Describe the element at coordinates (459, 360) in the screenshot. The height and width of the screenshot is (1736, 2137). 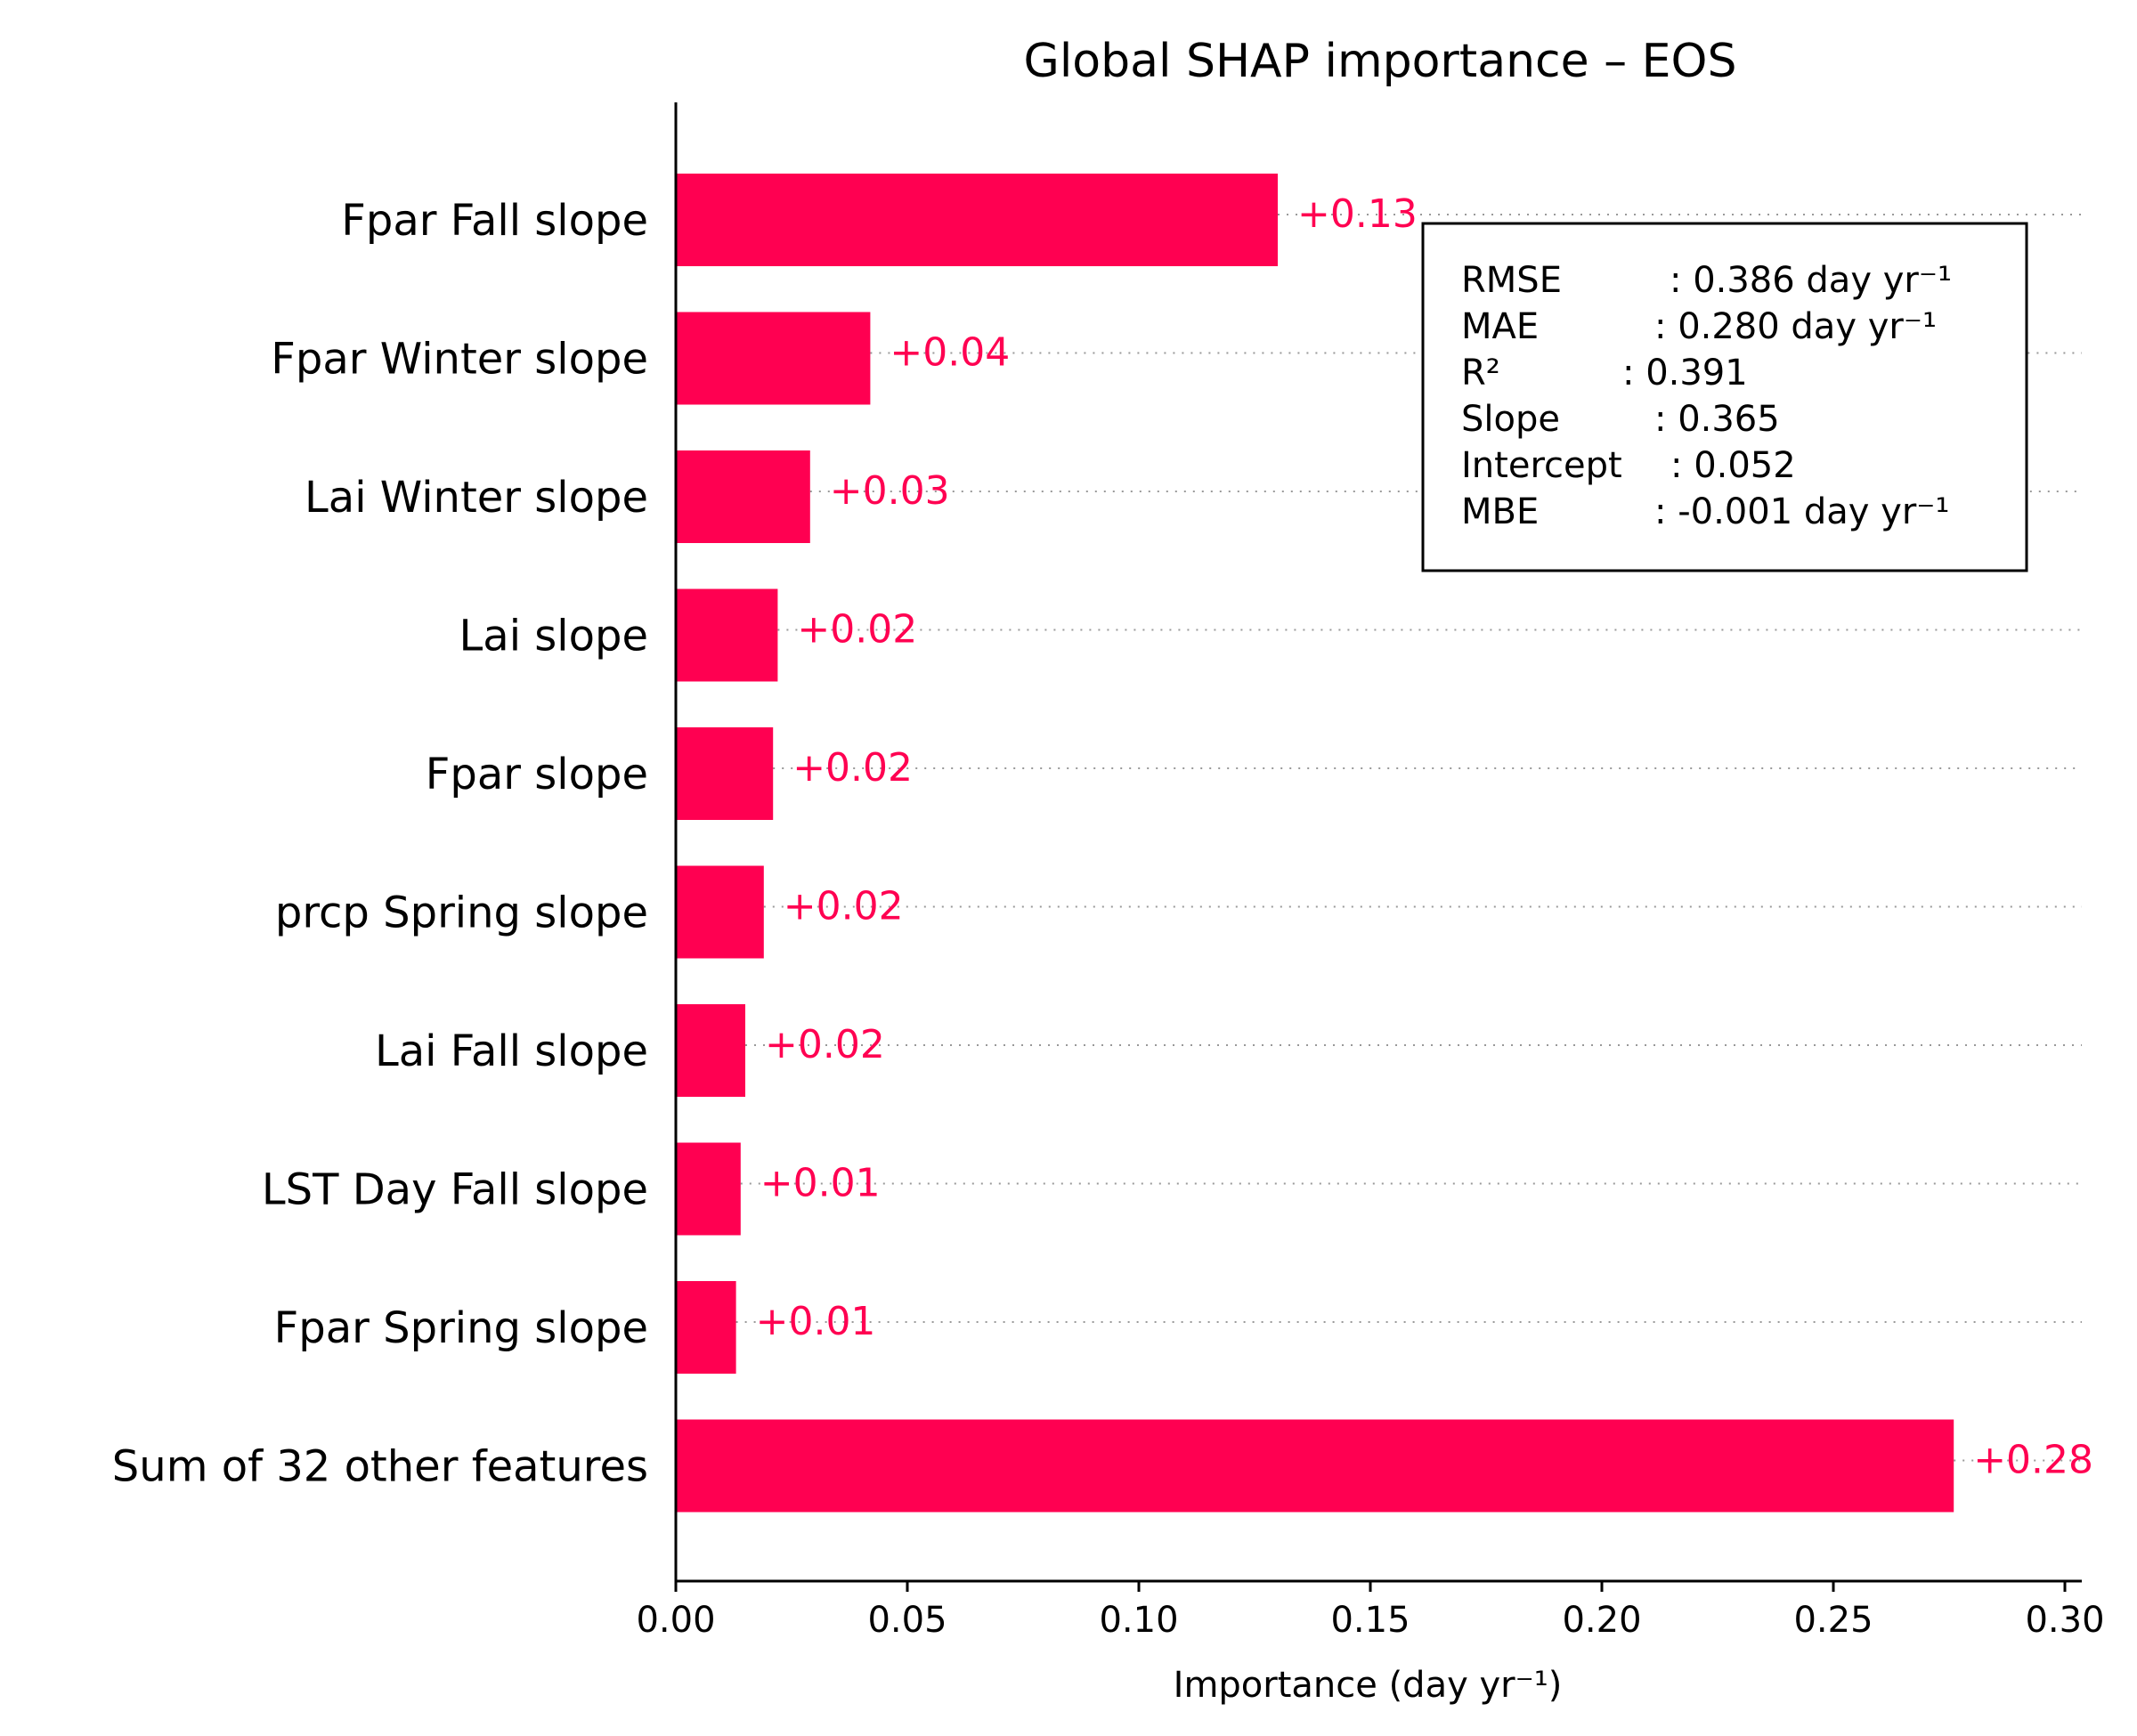
I see `y-tick-label: Fpar Winter slope` at that location.